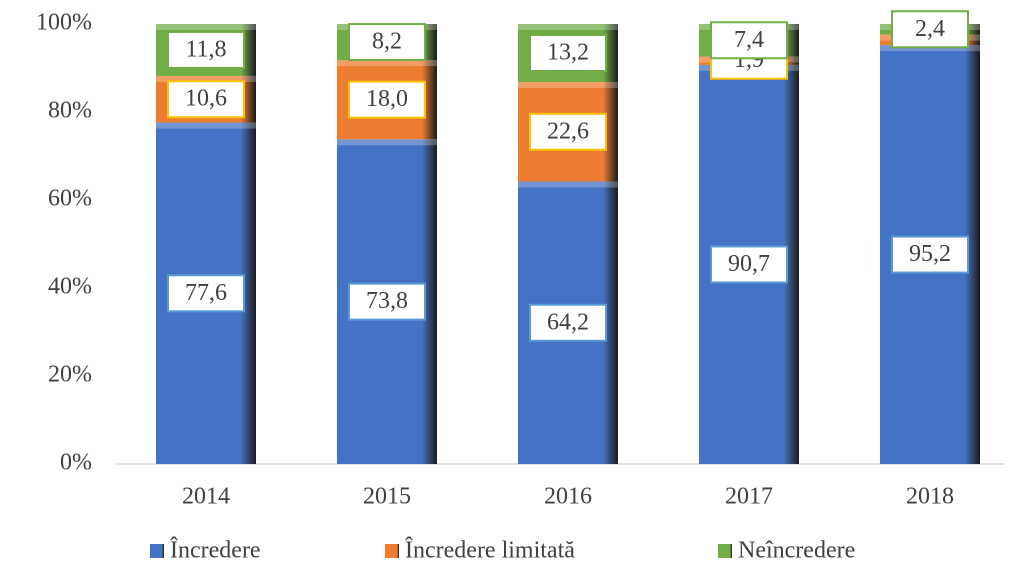  I want to click on data-label-text: 8,2, so click(387, 42).